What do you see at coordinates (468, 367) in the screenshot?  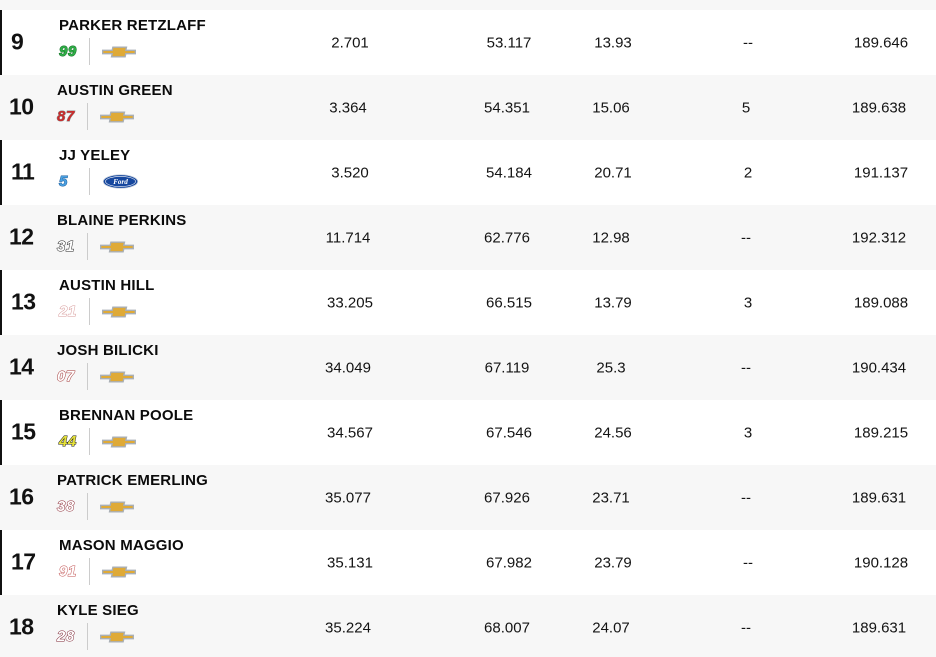 I see `table-row: 14 JOSH BILICKI 07 Ford` at bounding box center [468, 367].